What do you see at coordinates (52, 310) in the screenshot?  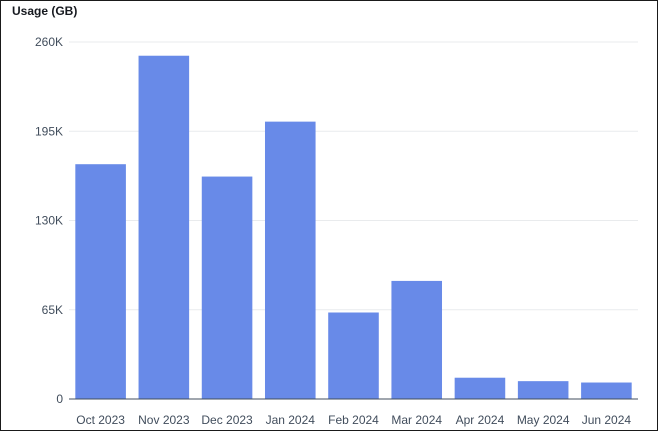 I see `y-tick-label: 65K` at bounding box center [52, 310].